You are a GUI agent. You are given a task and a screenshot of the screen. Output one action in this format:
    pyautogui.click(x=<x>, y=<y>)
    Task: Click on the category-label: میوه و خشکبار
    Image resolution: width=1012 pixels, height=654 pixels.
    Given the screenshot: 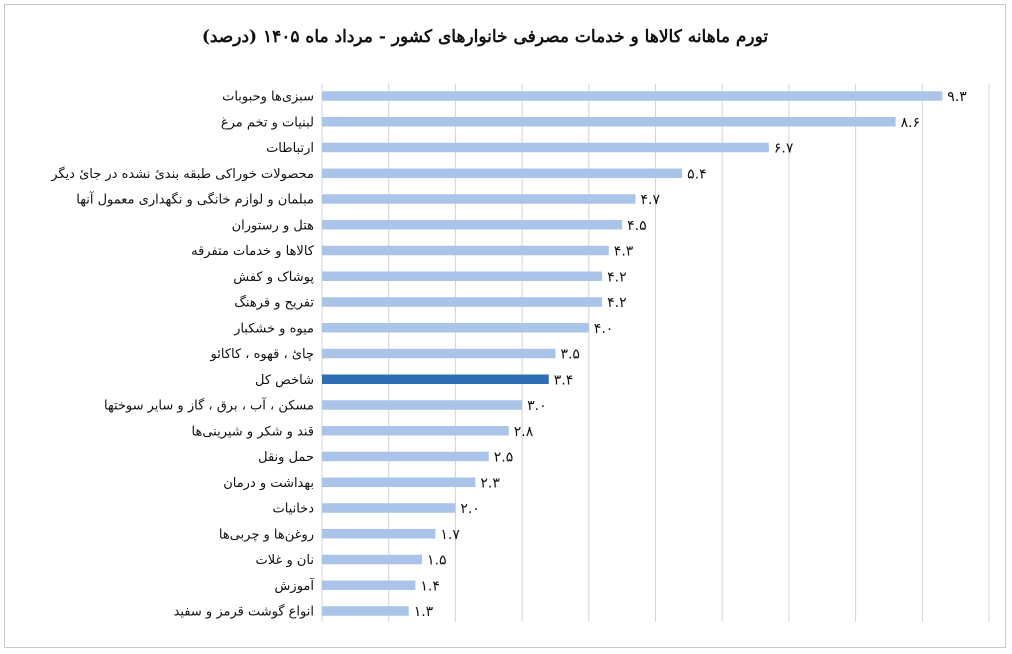 What is the action you would take?
    pyautogui.click(x=273, y=328)
    